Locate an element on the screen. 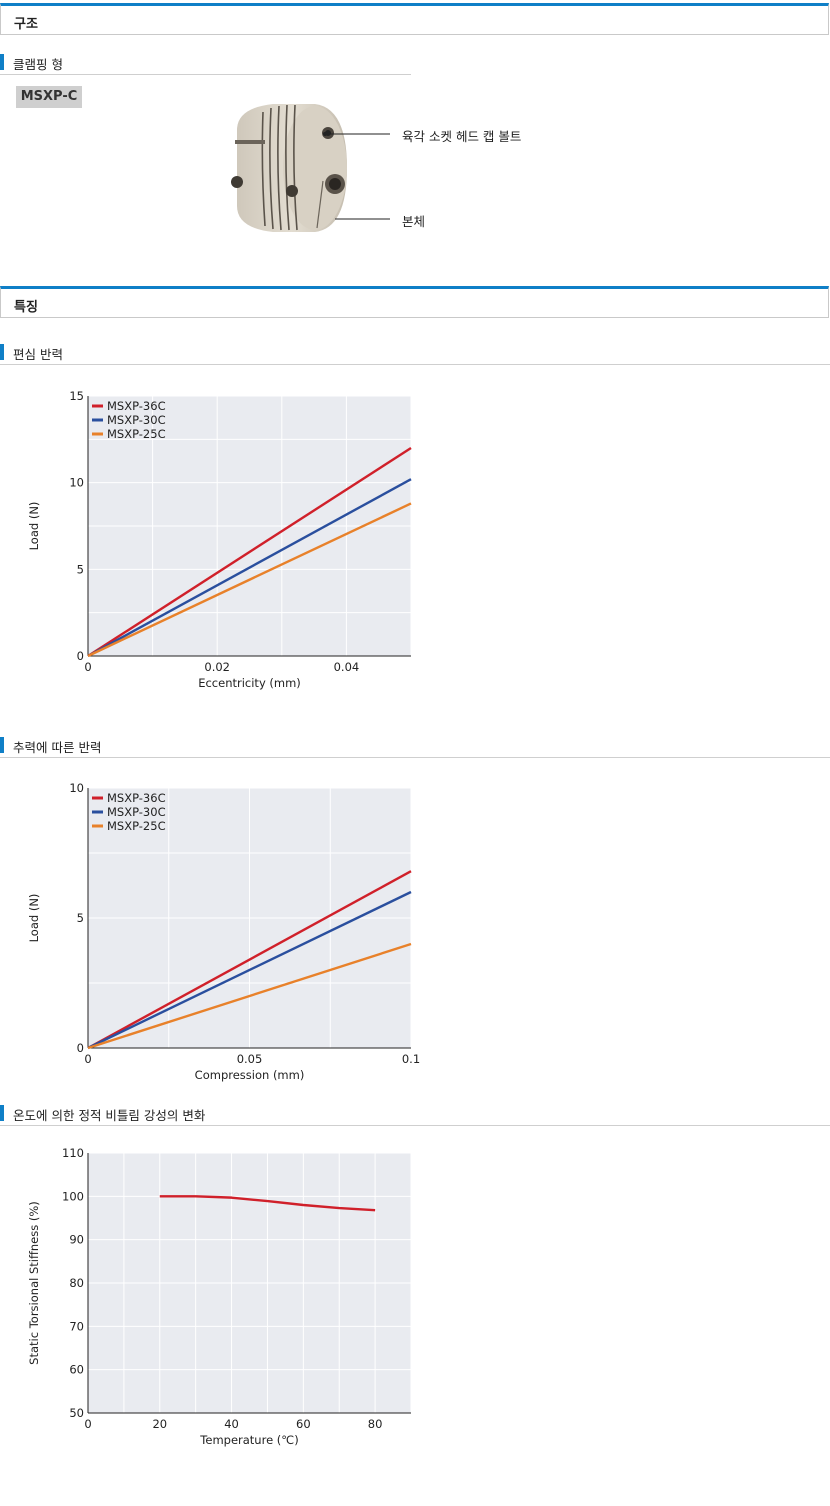 The width and height of the screenshot is (830, 1506). x-tick-label: 20 is located at coordinates (159, 1424).